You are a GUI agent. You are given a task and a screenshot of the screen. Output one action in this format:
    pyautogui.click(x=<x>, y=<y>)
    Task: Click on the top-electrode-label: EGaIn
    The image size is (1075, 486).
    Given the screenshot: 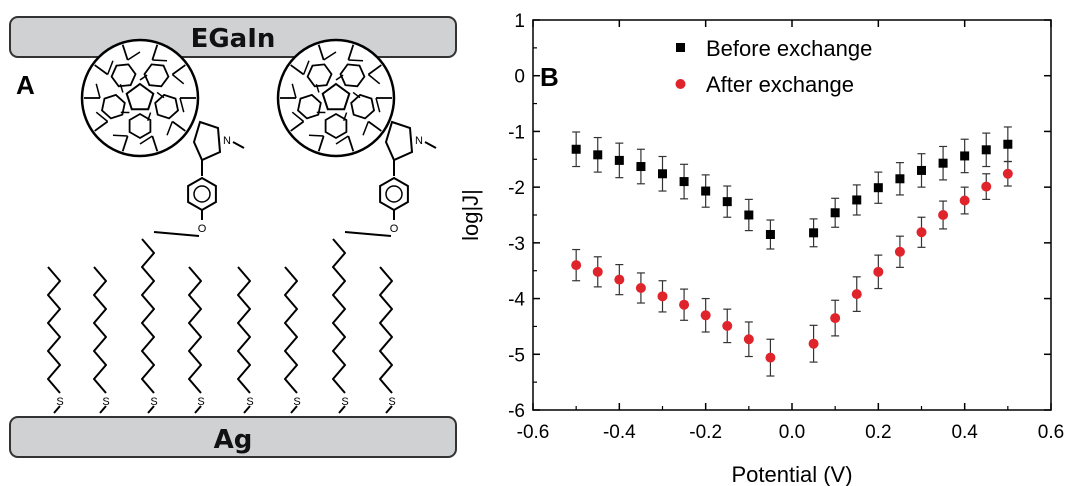 What is the action you would take?
    pyautogui.click(x=233, y=39)
    